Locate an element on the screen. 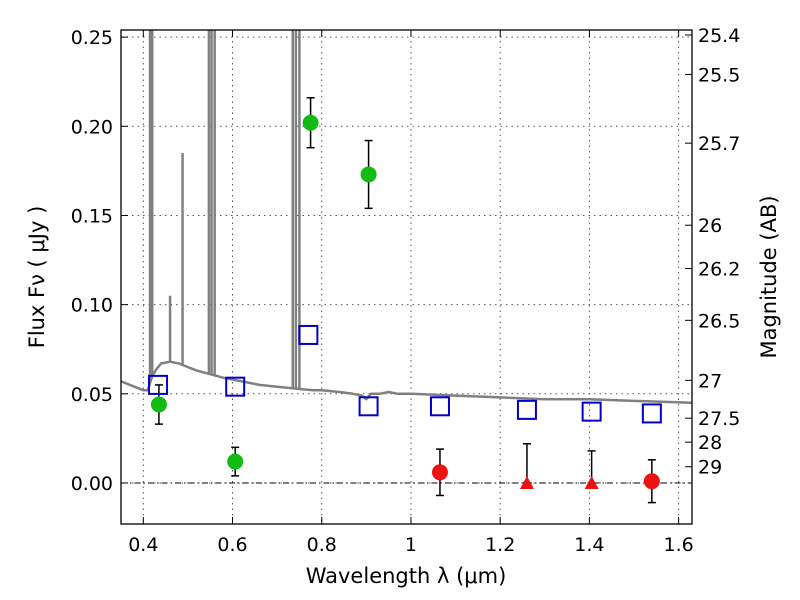  y-tick-label: 0.10 is located at coordinates (92, 306).